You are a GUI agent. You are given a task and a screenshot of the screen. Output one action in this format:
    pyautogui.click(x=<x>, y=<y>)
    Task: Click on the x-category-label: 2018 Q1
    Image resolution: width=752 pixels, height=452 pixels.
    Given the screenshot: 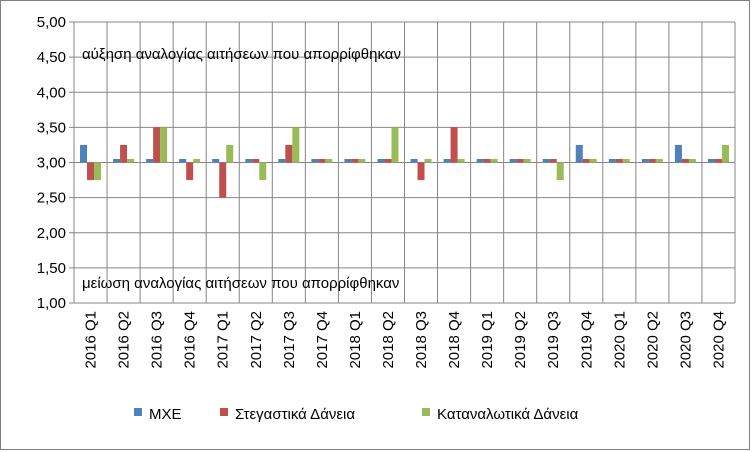 What is the action you would take?
    pyautogui.click(x=355, y=340)
    